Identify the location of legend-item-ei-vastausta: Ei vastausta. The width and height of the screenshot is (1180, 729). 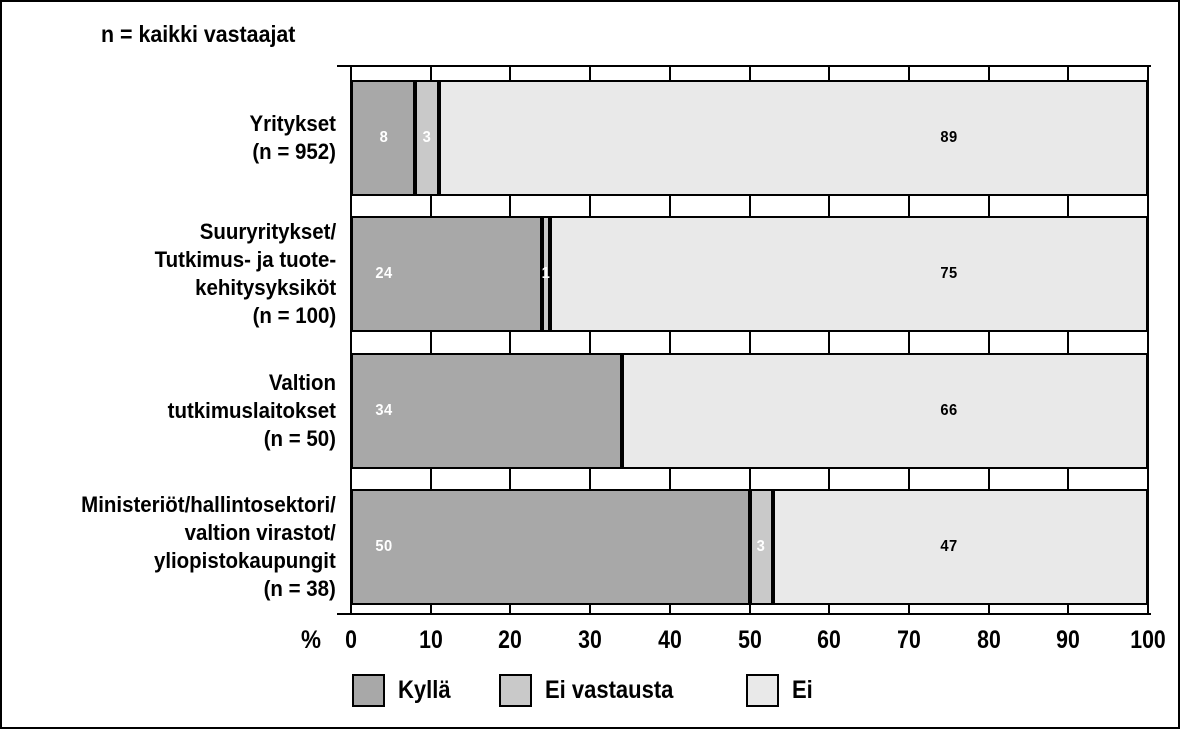
(595, 690).